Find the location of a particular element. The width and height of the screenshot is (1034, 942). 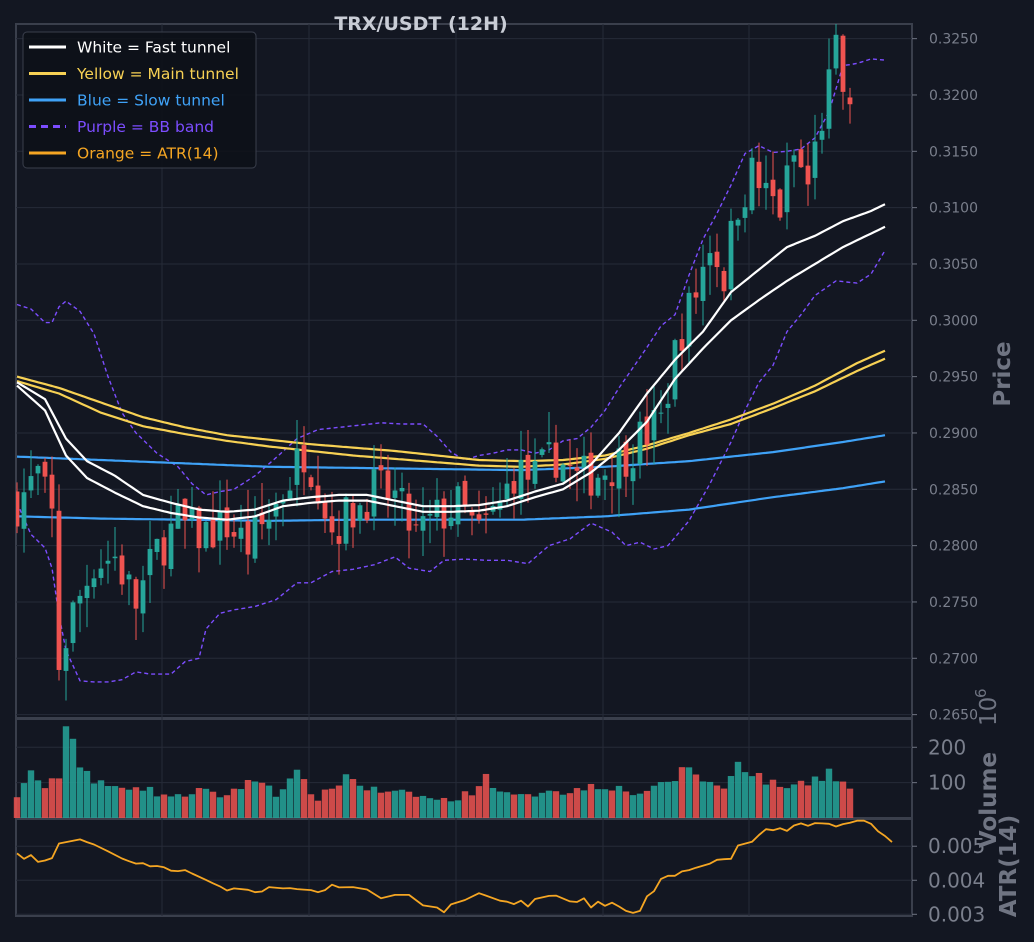

price-tick-label: 0.2650 is located at coordinates (953, 716).